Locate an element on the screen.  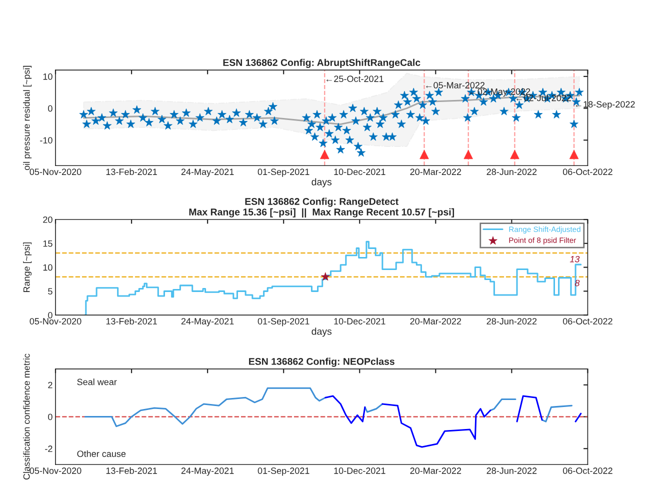
y-axis-title: Range [~psi] is located at coordinates (27, 267).